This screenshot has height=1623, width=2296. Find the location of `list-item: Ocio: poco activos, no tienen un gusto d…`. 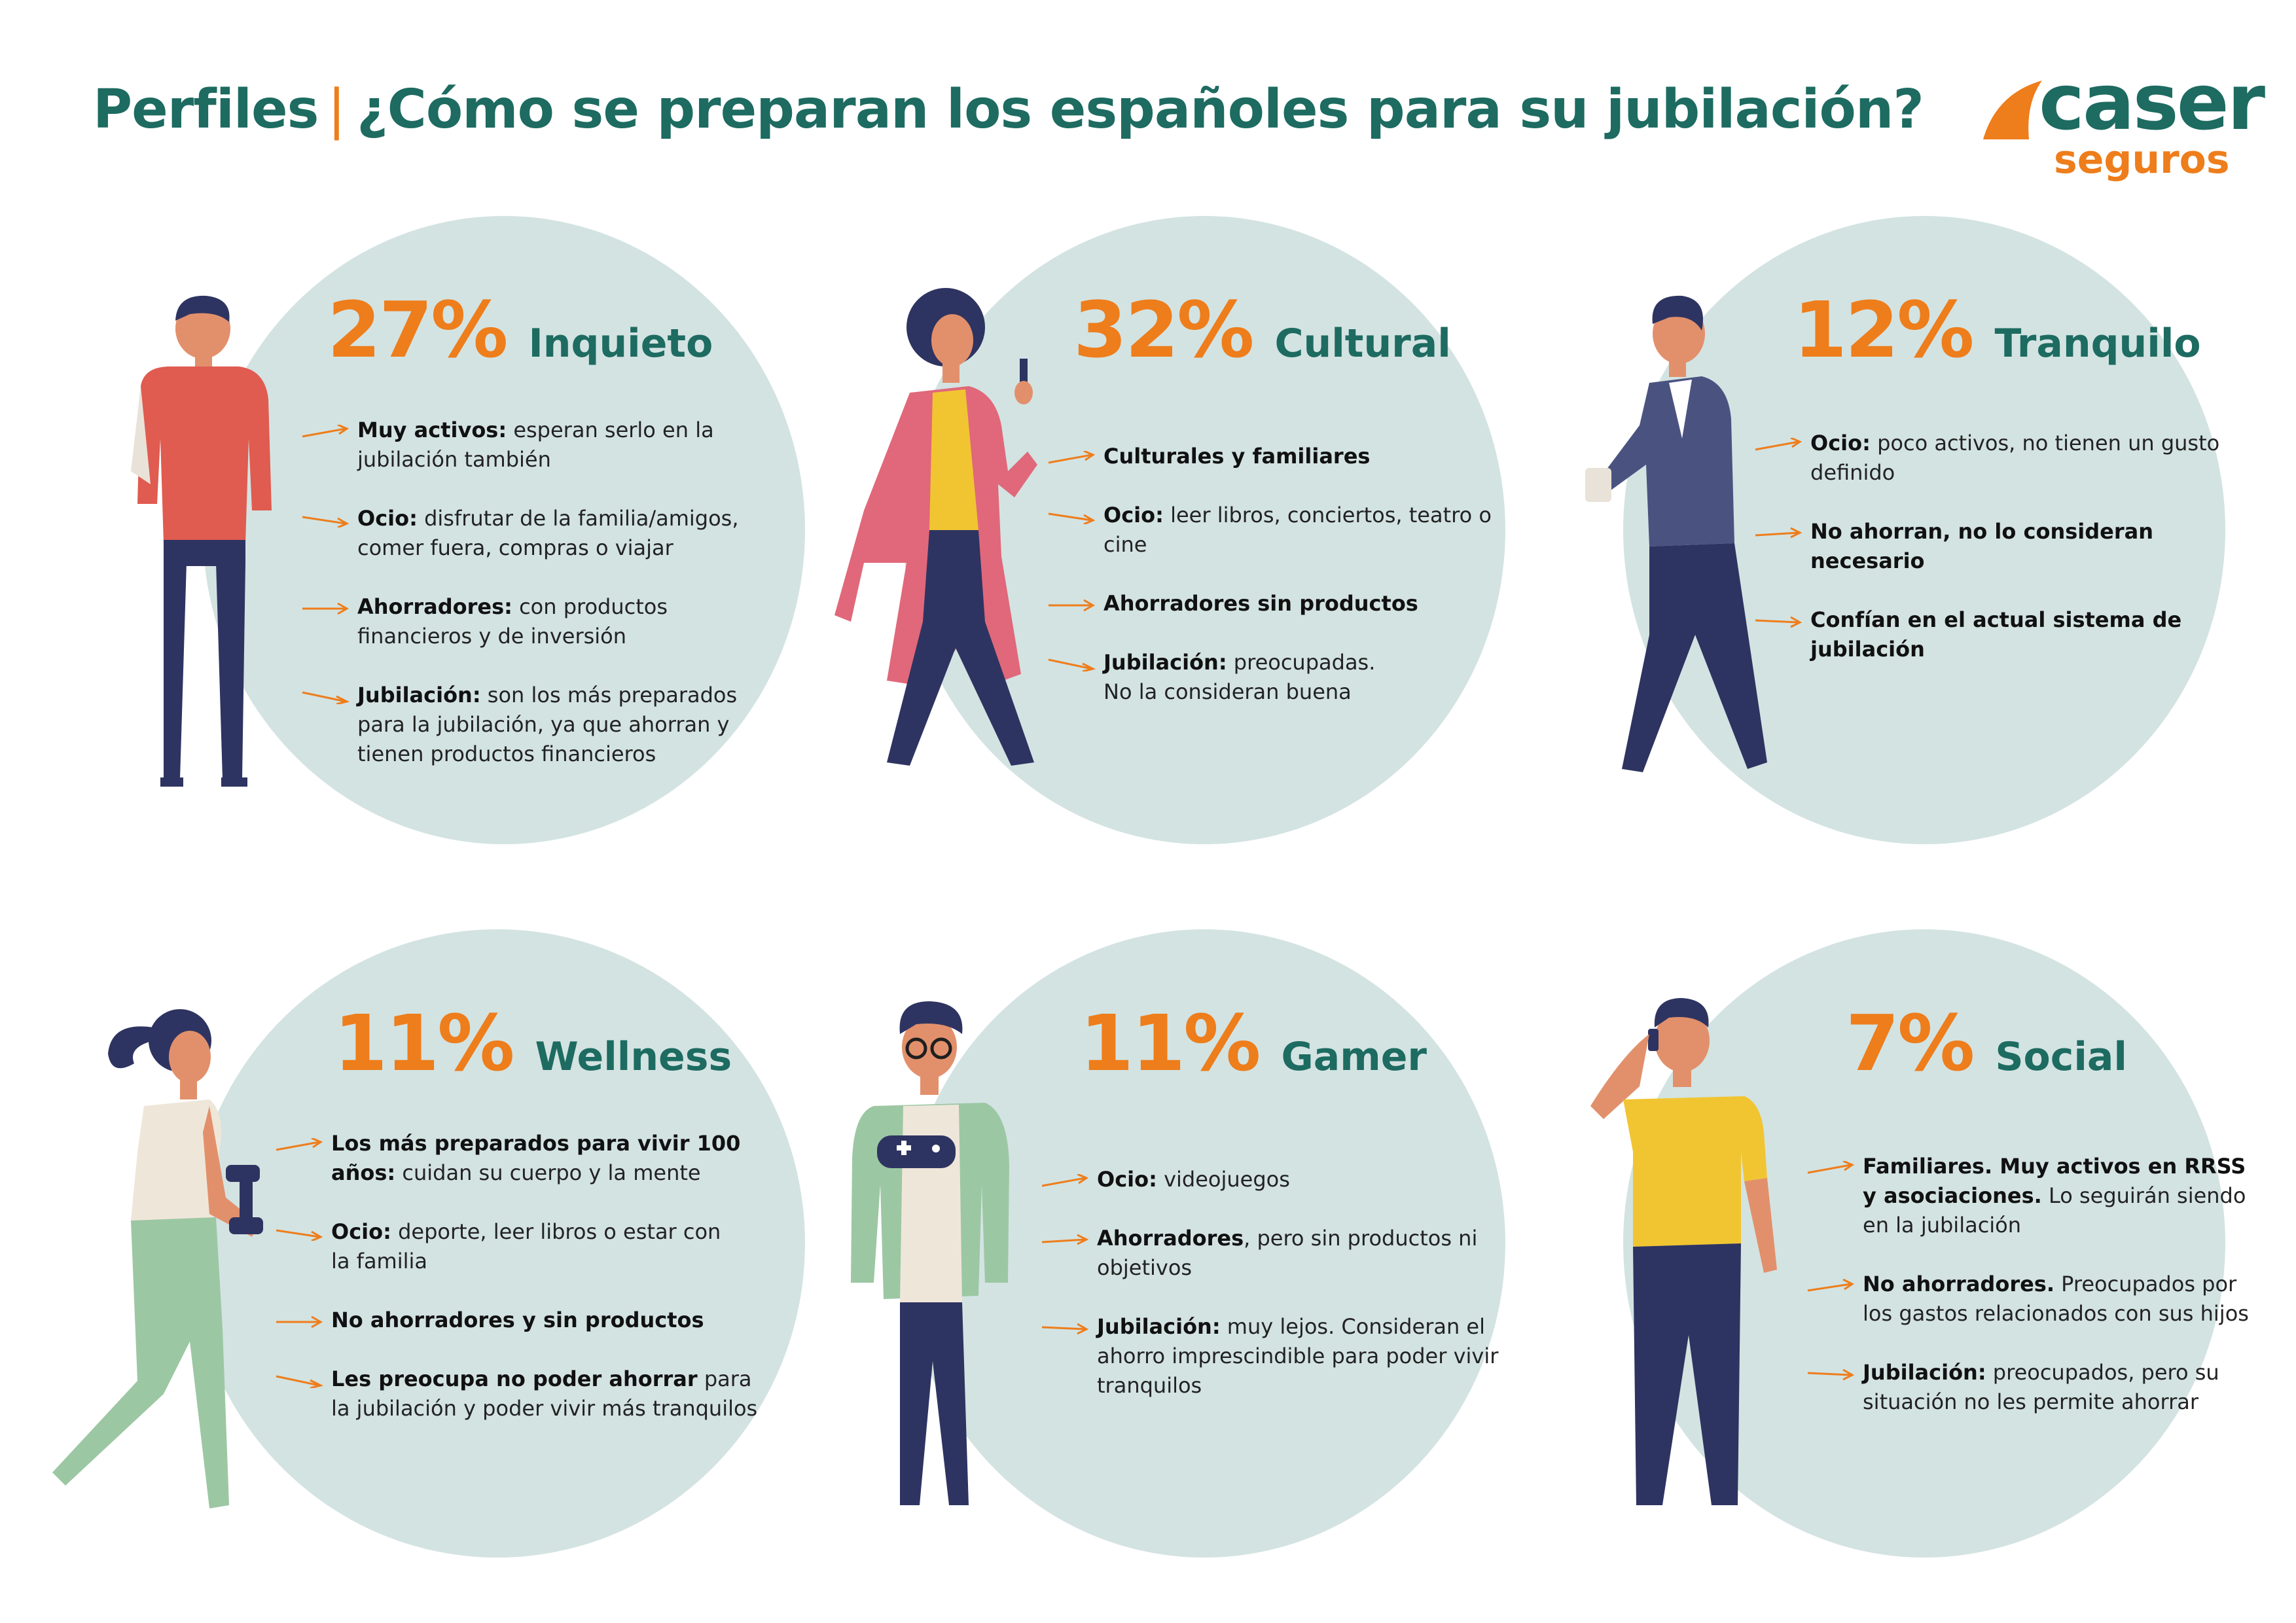

list-item: Ocio: poco activos, no tienen un gusto d… is located at coordinates (1991, 458).